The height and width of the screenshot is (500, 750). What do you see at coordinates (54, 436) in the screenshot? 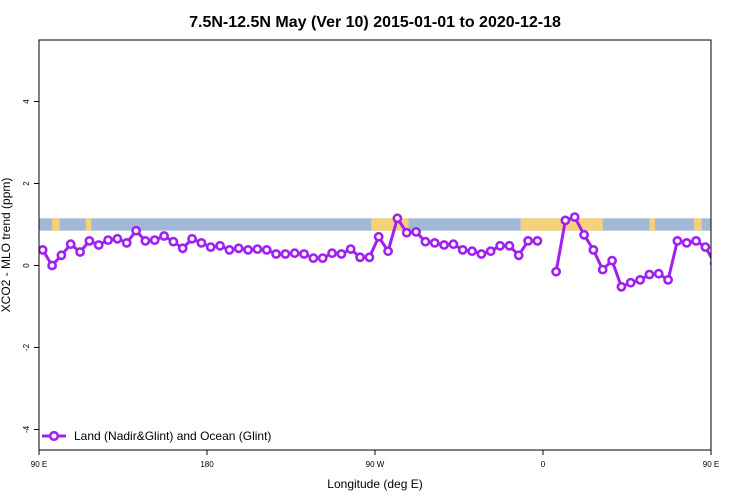
I see `legend-marker` at bounding box center [54, 436].